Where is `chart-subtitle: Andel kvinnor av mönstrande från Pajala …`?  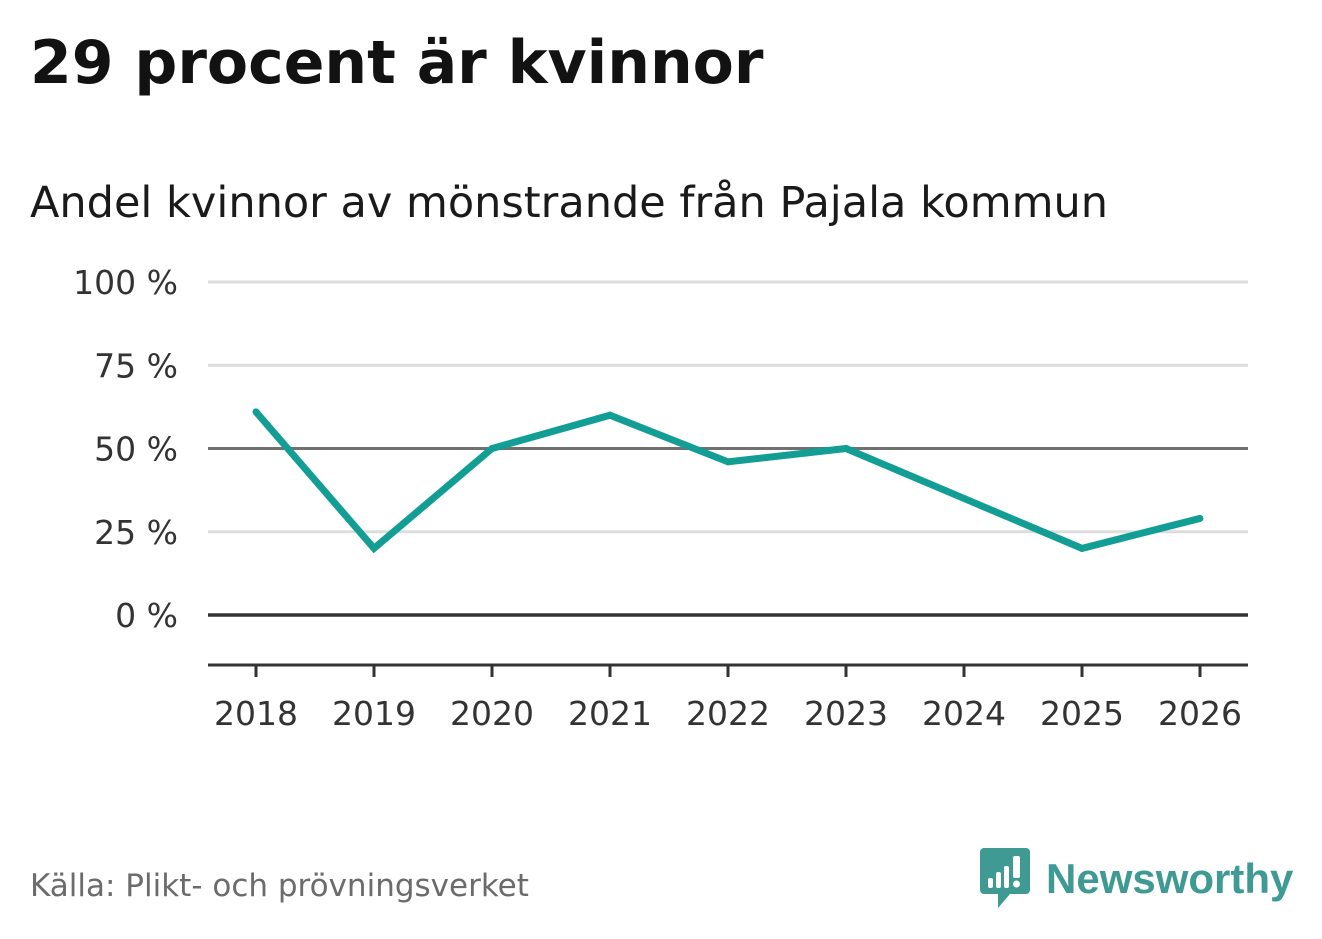 chart-subtitle: Andel kvinnor av mönstrande från Pajala … is located at coordinates (569, 203).